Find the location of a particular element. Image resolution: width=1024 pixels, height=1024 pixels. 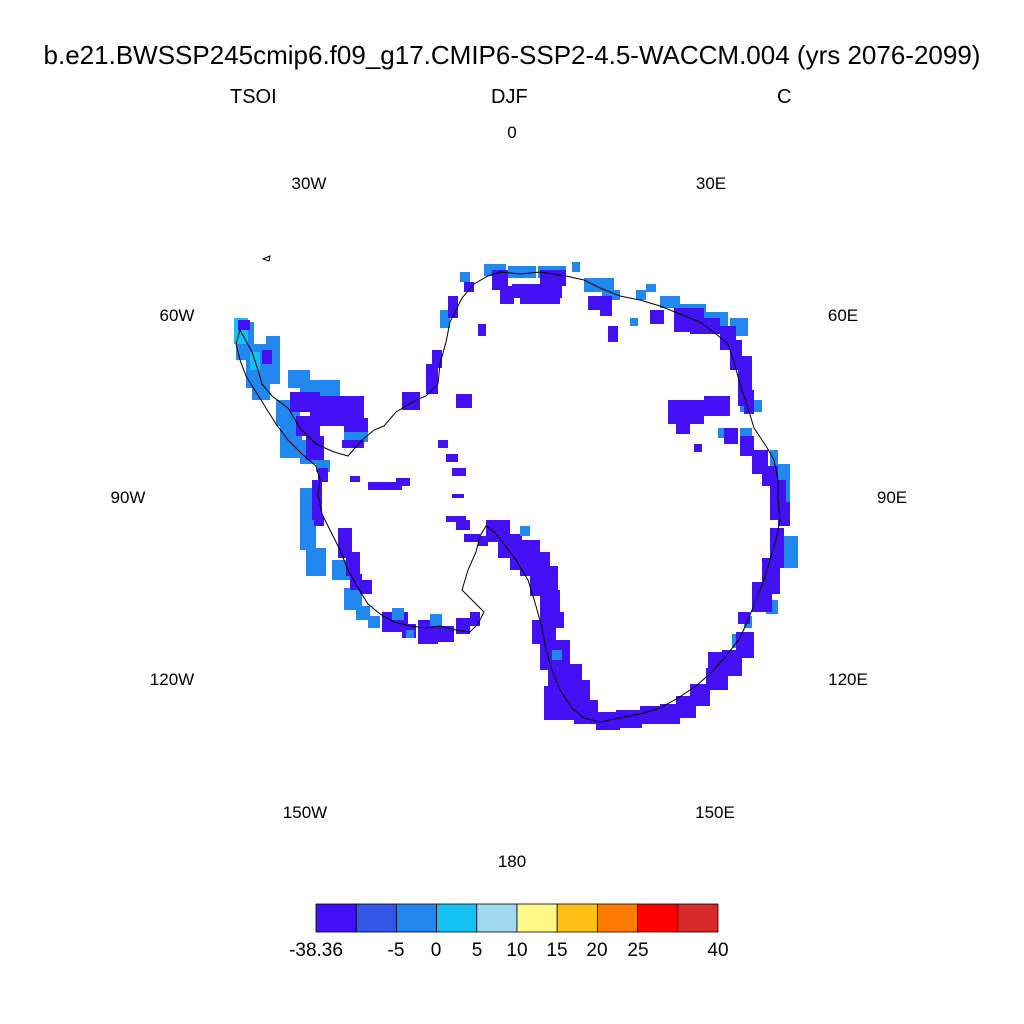

lon-label-150e: 150E is located at coordinates (715, 812).